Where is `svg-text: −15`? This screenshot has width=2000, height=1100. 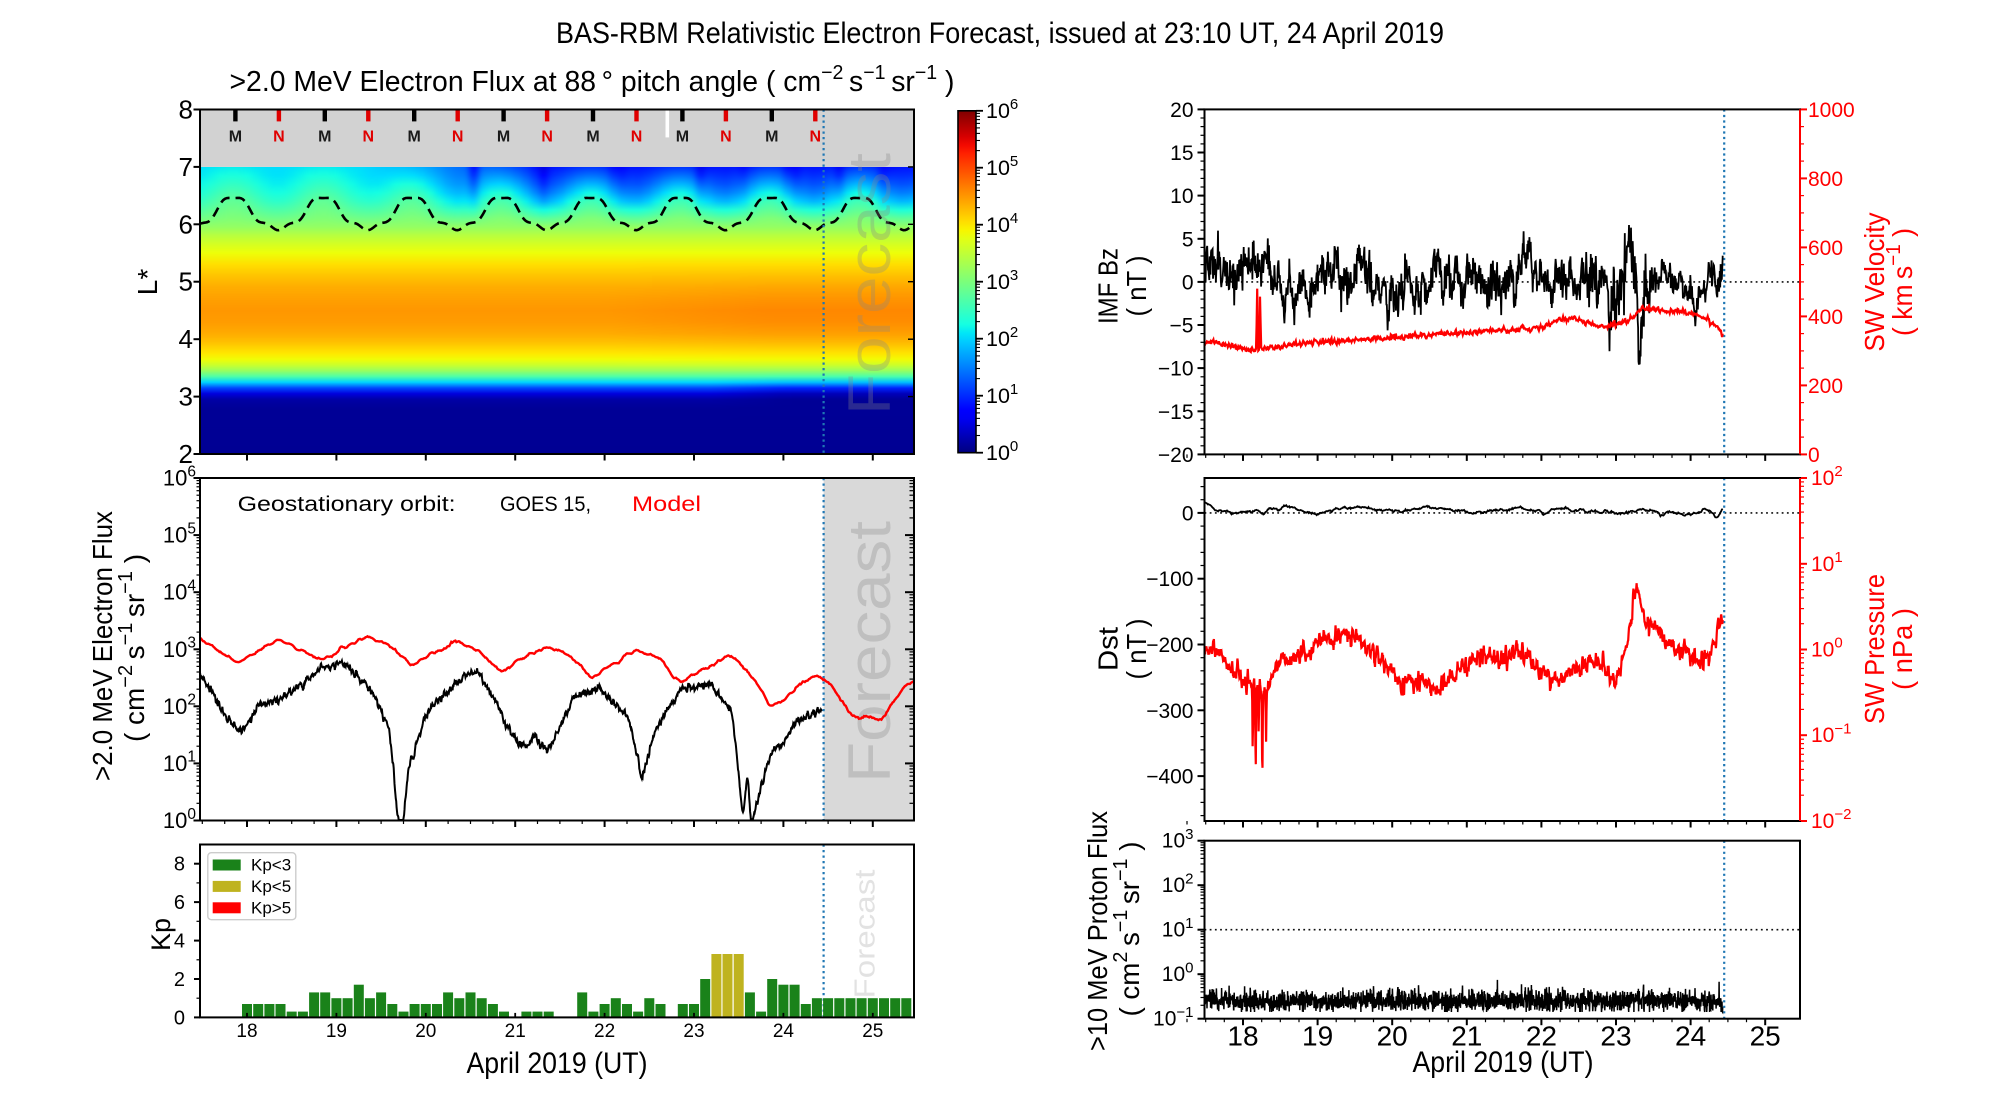 svg-text: −15 is located at coordinates (1176, 412).